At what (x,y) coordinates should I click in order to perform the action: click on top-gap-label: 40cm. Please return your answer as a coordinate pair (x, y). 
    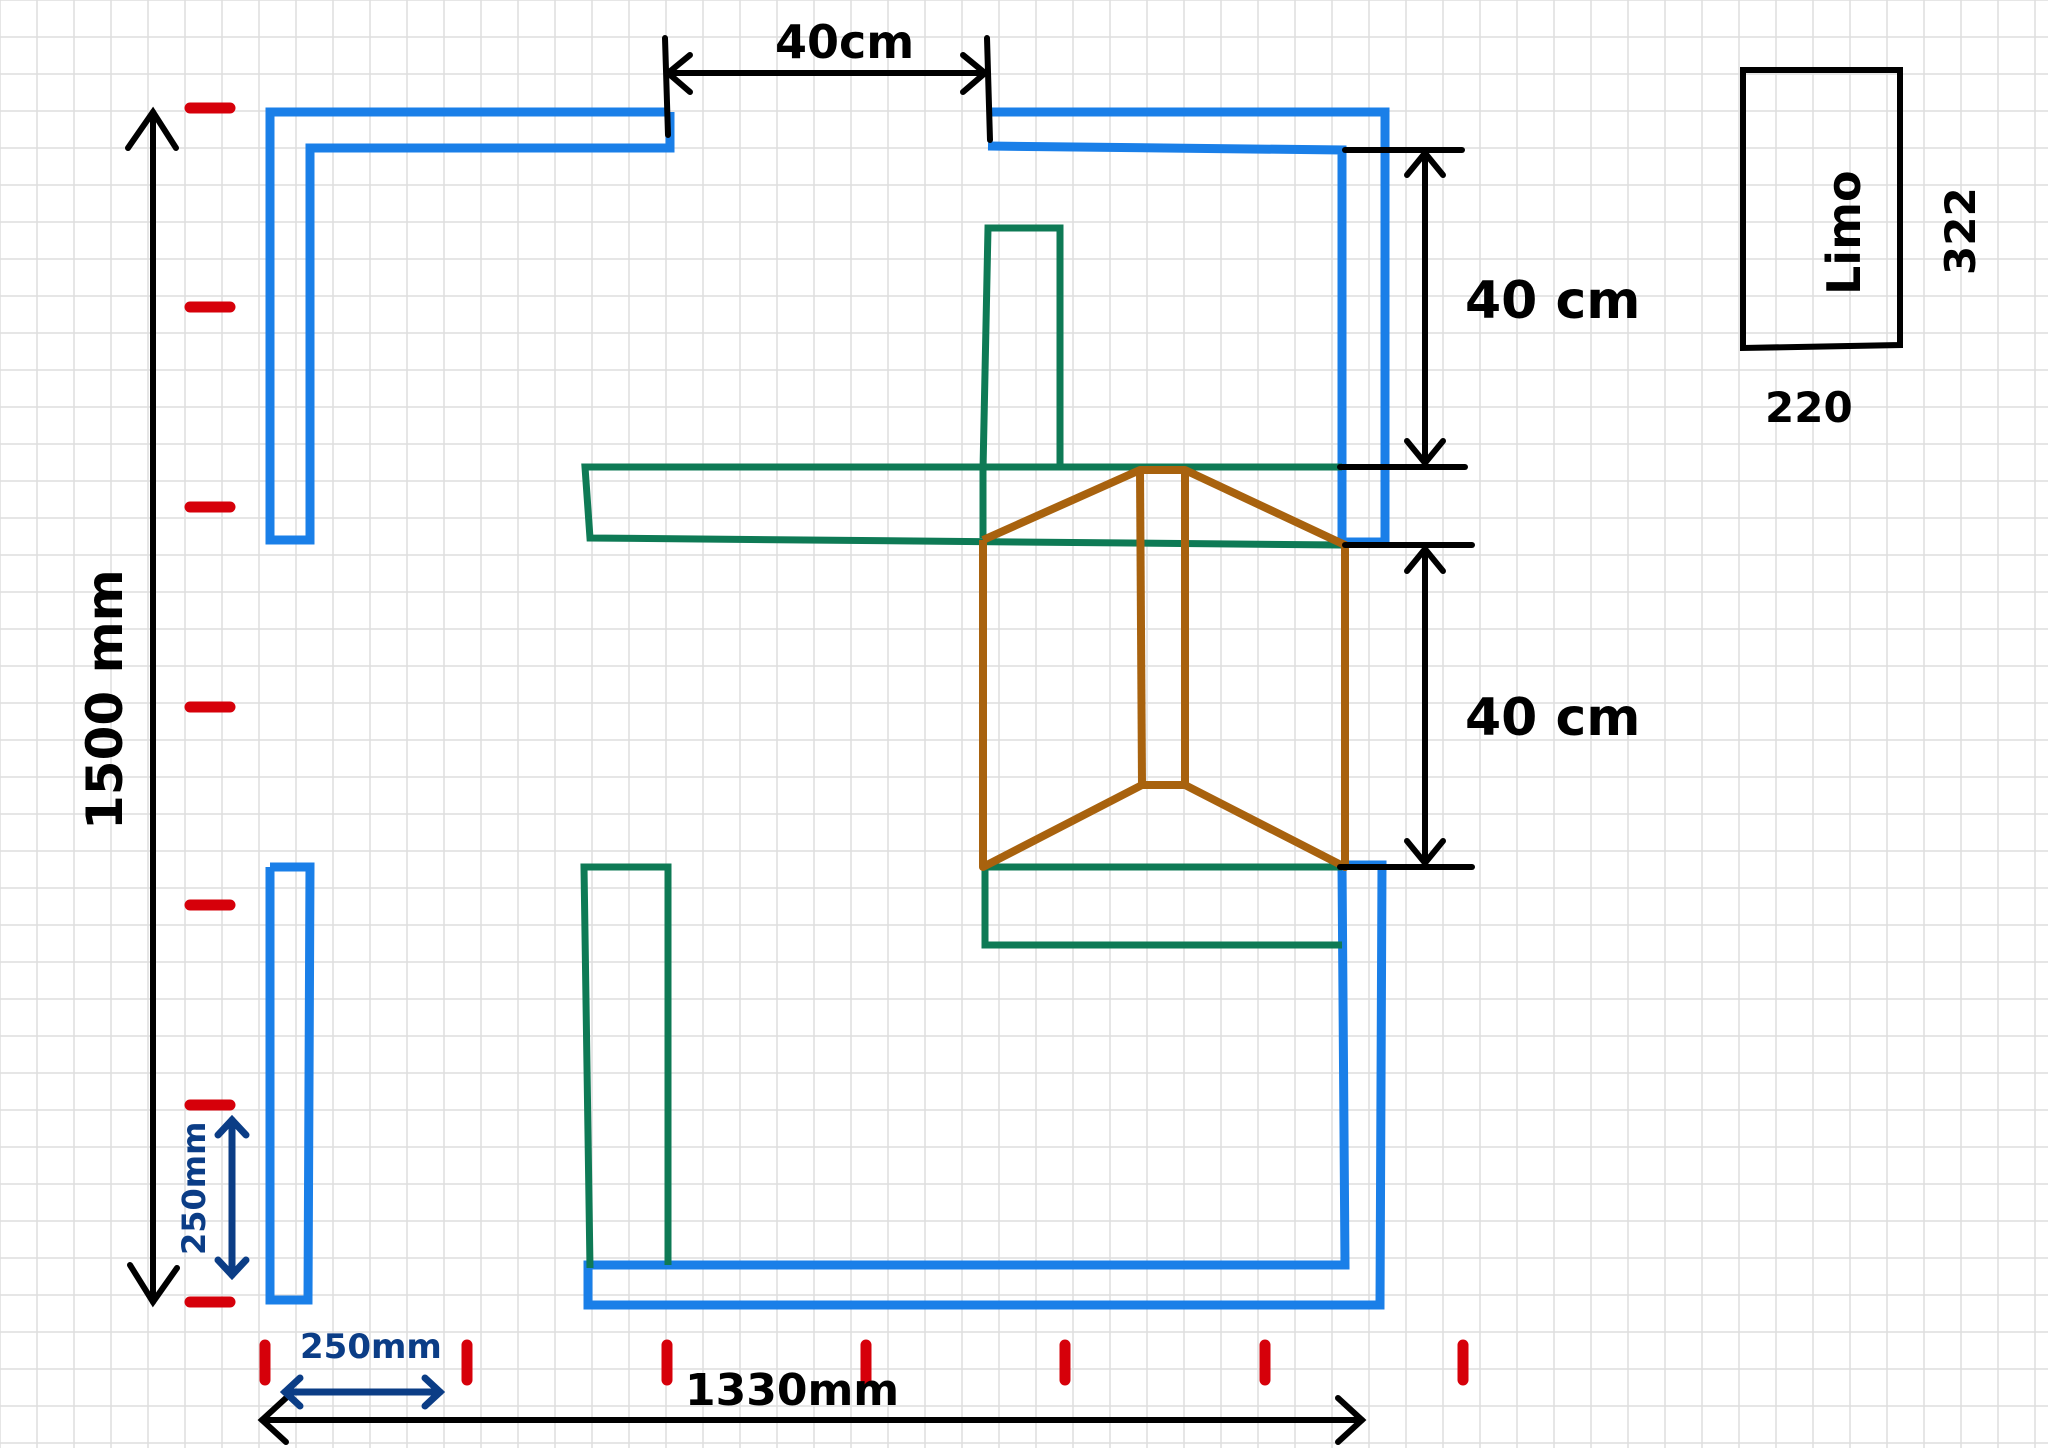
    Looking at the image, I should click on (844, 42).